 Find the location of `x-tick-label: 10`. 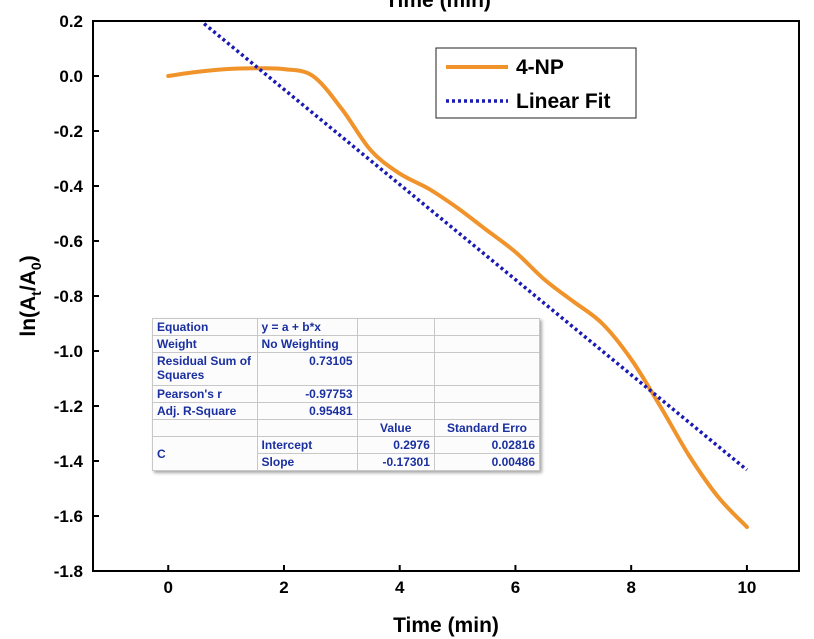

x-tick-label: 10 is located at coordinates (746, 587).